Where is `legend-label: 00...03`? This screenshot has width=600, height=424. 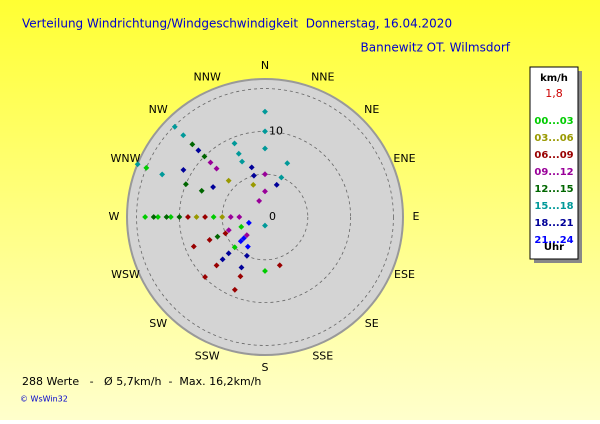
legend-label: 00...03 is located at coordinates (553, 121).